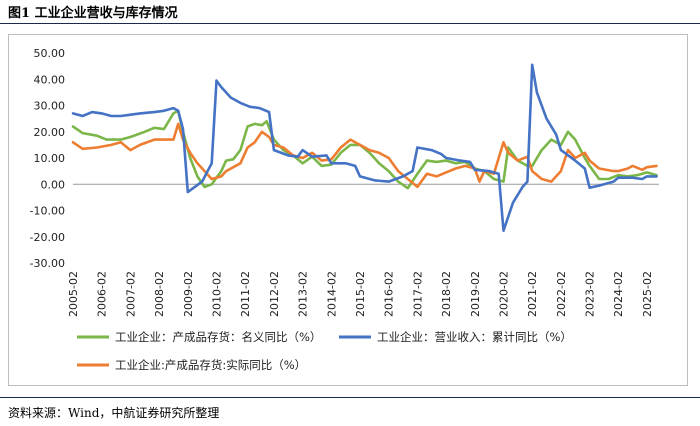  I want to click on x-tick-label: 2006-02, so click(102, 294).